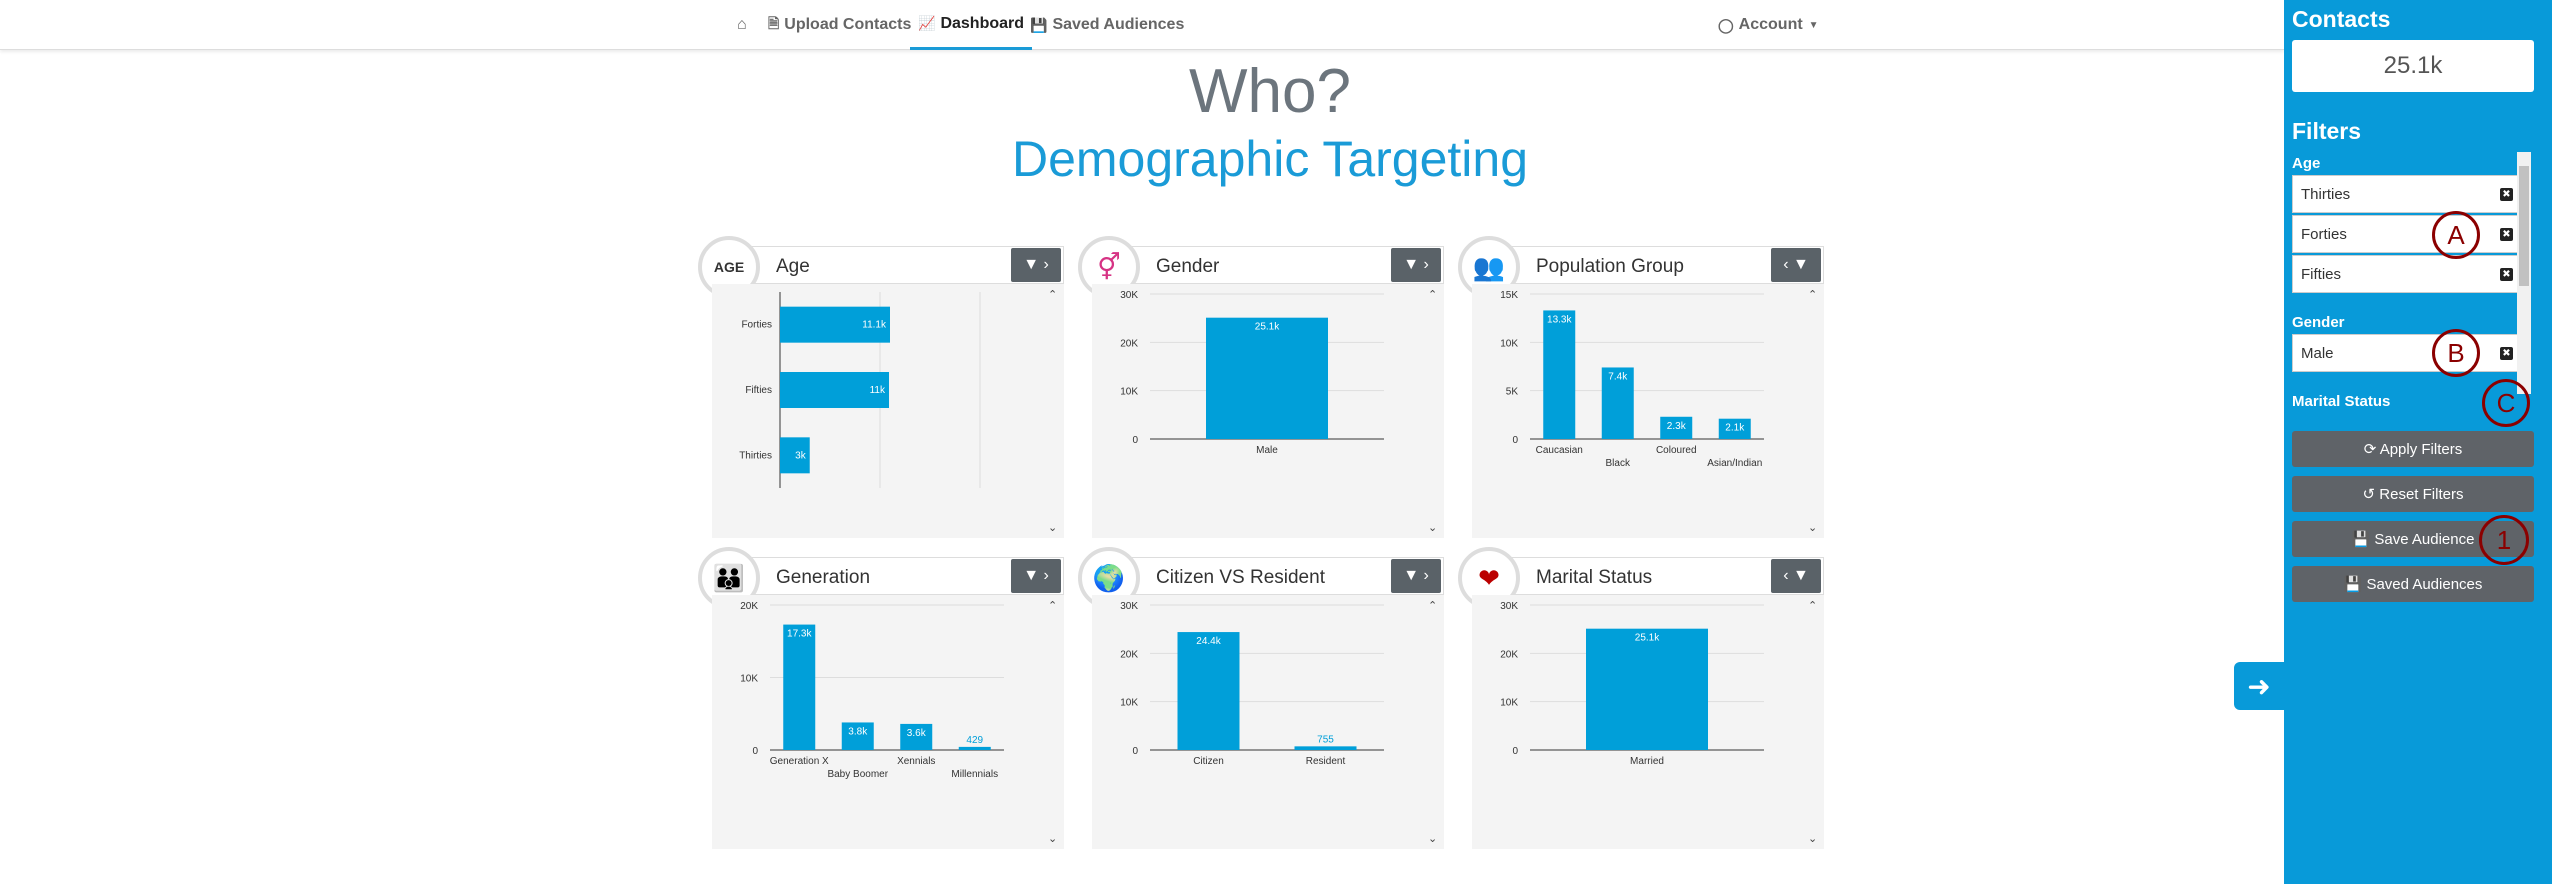  I want to click on card-header: Citizen VS Resident ▼ ›, so click(1268, 576).